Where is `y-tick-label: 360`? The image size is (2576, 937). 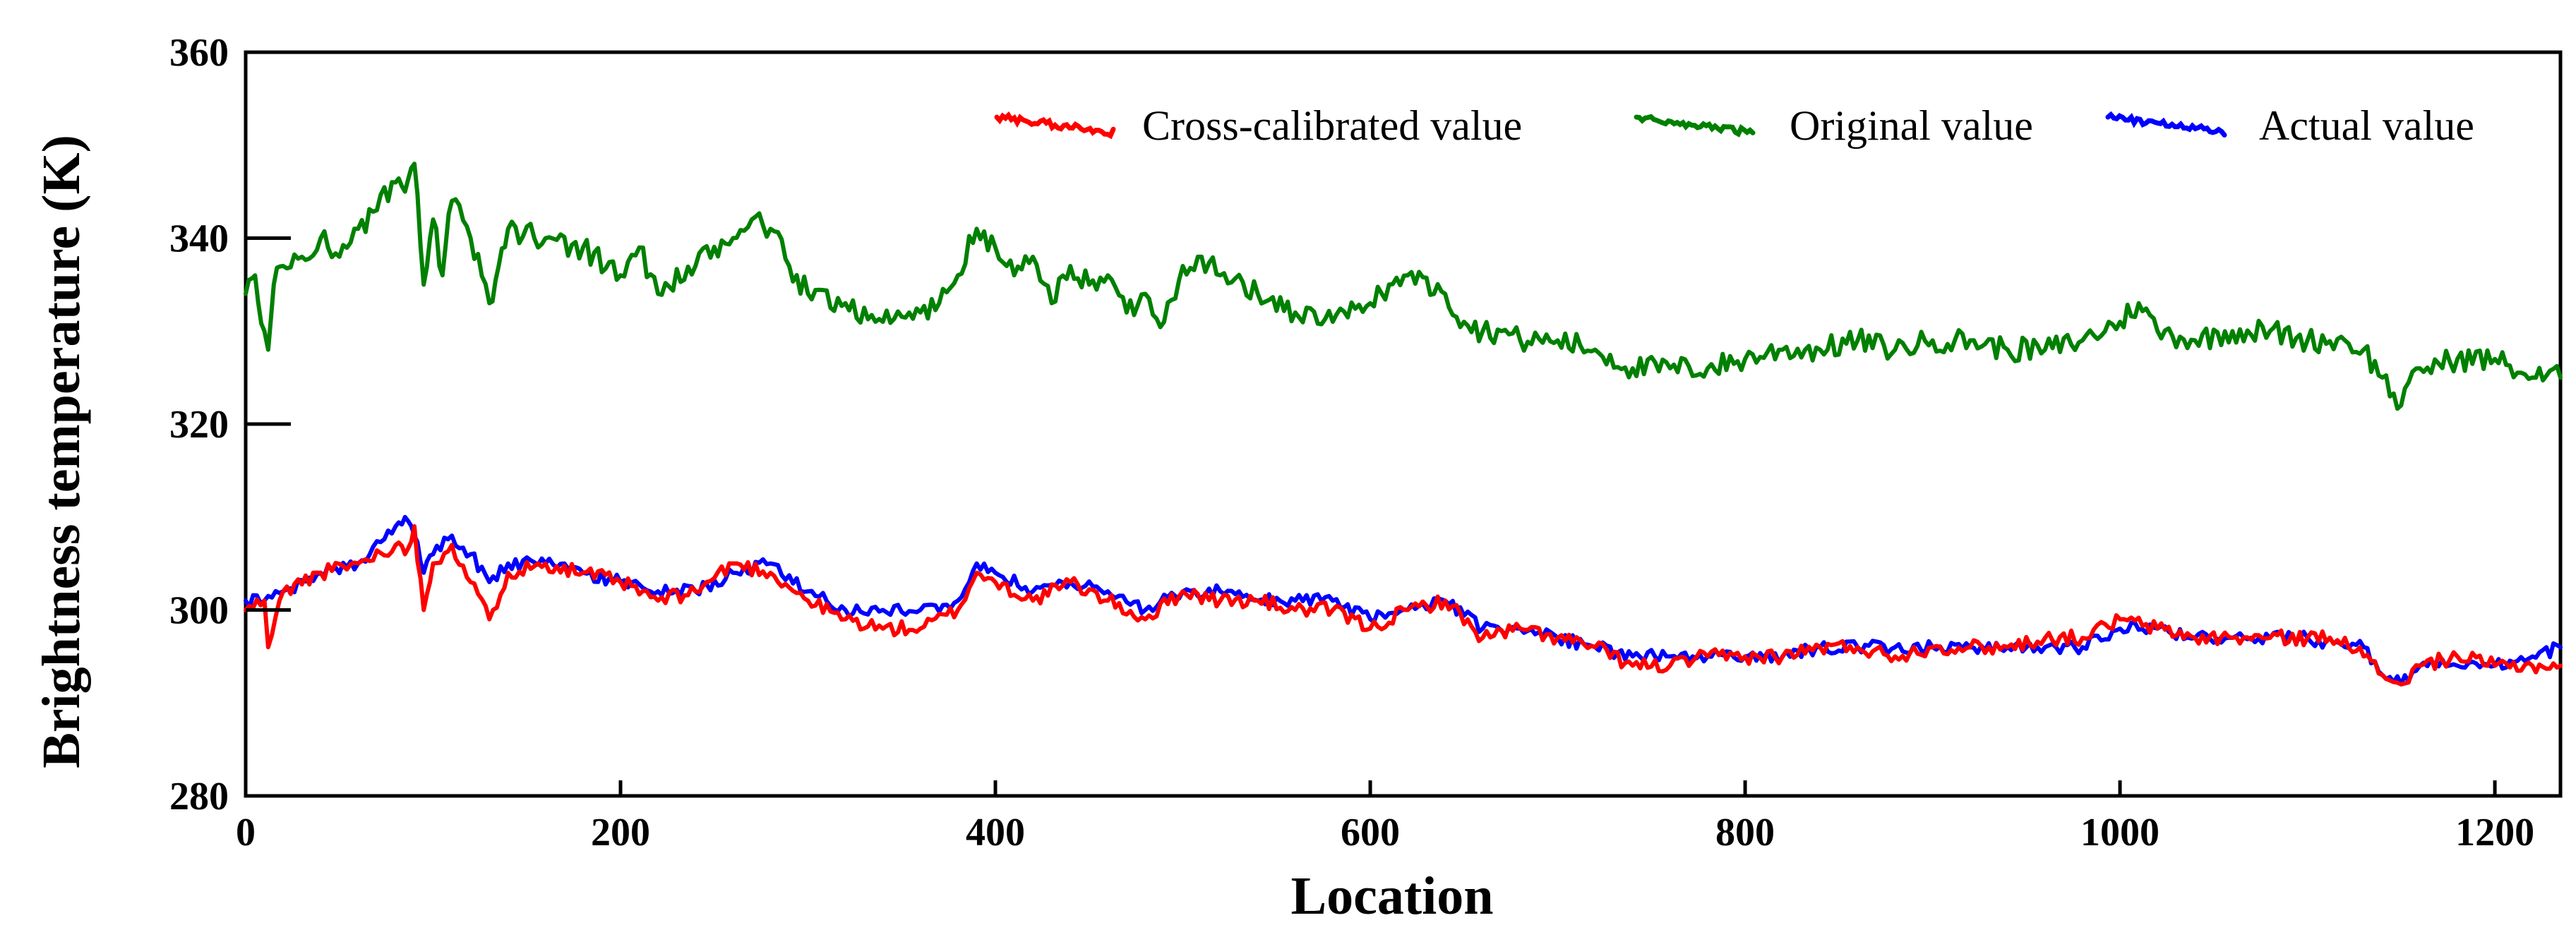
y-tick-label: 360 is located at coordinates (199, 53).